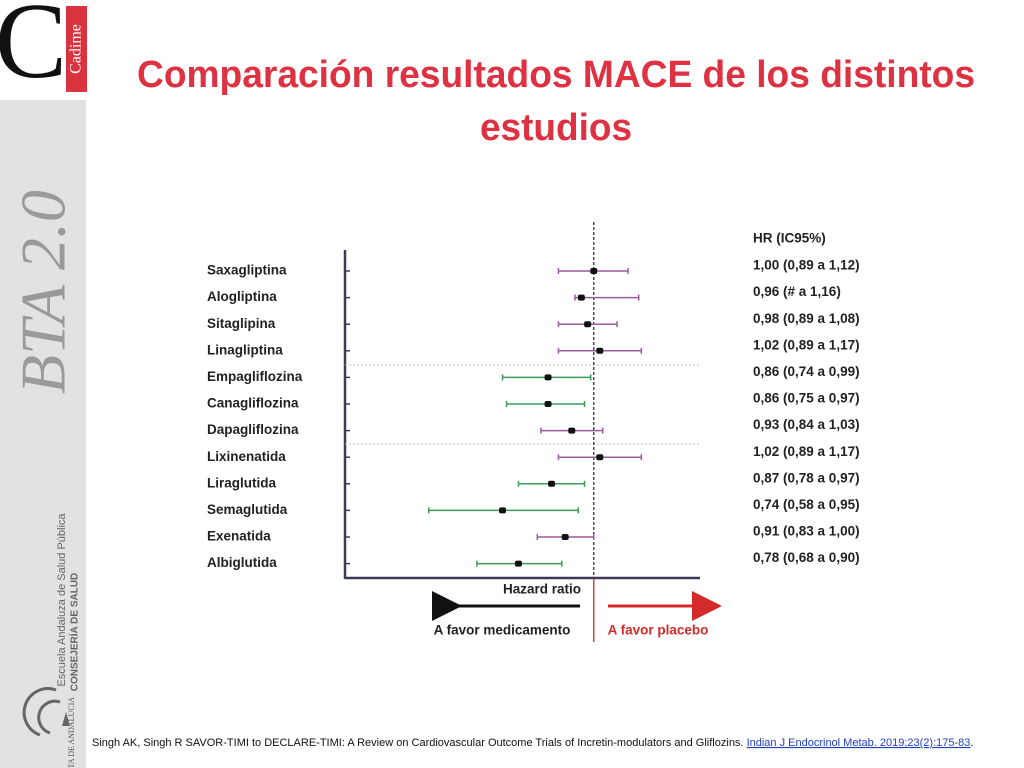 The height and width of the screenshot is (768, 1024). What do you see at coordinates (502, 630) in the screenshot?
I see `left-label: A favor medicamento` at bounding box center [502, 630].